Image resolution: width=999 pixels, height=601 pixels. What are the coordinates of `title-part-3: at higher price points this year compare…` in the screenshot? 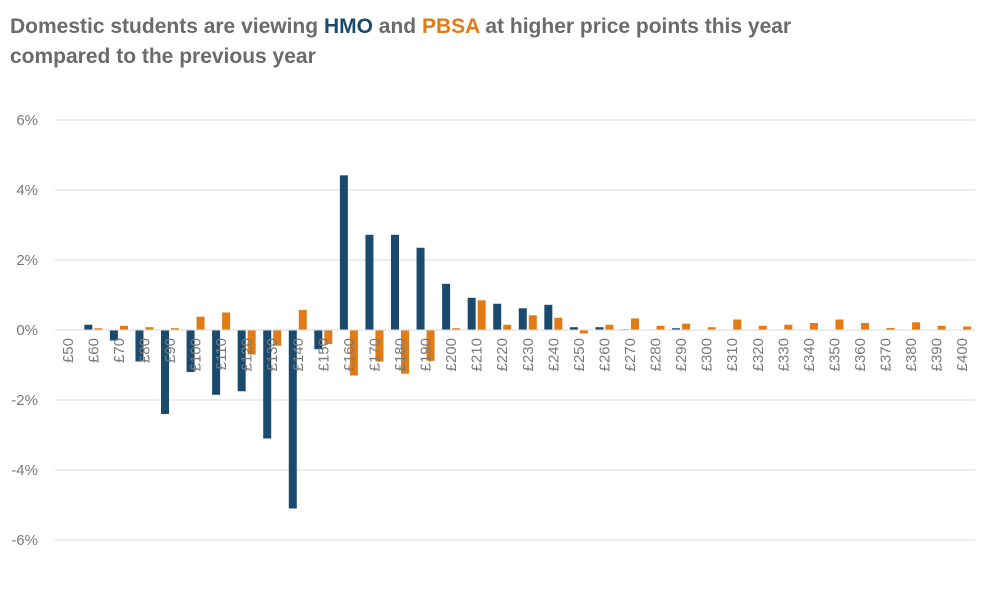 It's located at (401, 41).